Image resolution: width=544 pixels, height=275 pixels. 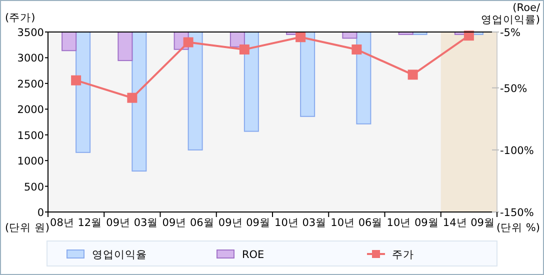 I want to click on legend-label: 주가, so click(x=403, y=255).